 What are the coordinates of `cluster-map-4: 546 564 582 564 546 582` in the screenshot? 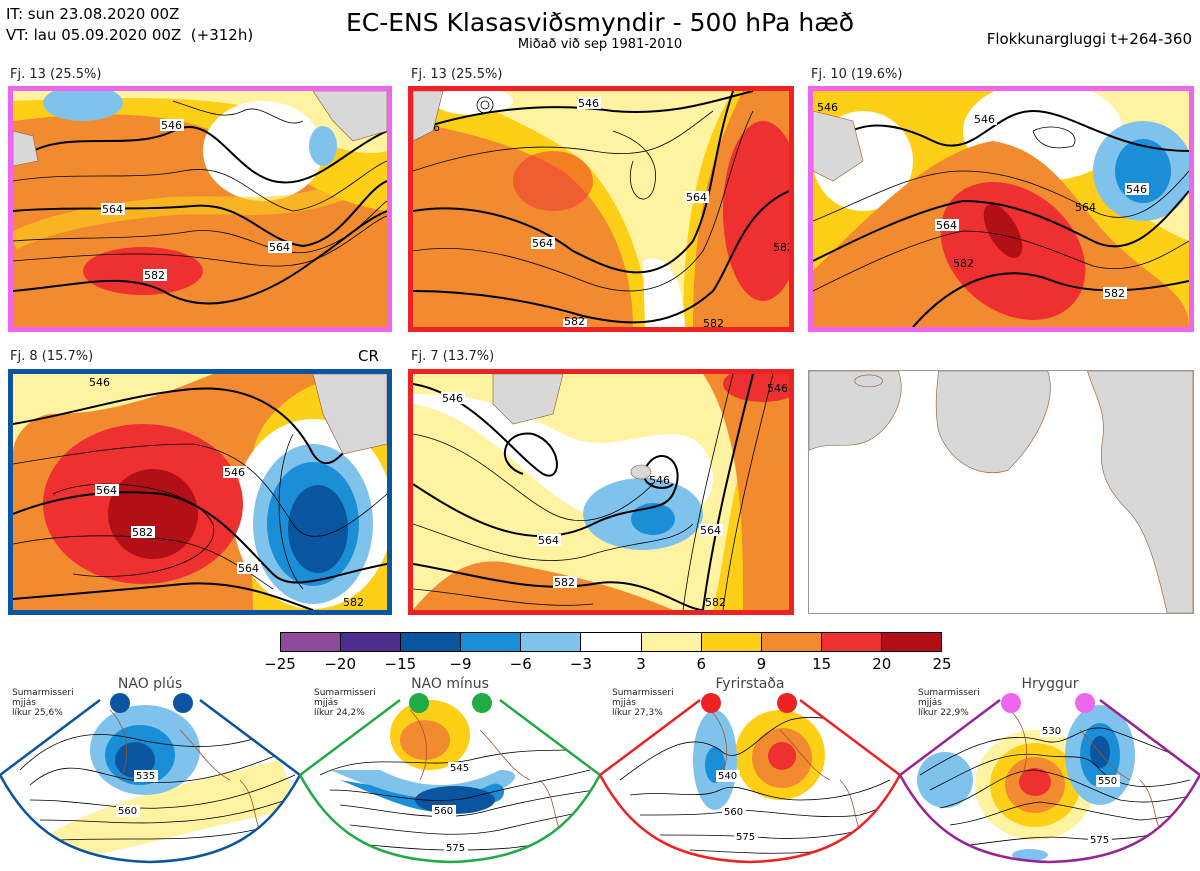 It's located at (200, 492).